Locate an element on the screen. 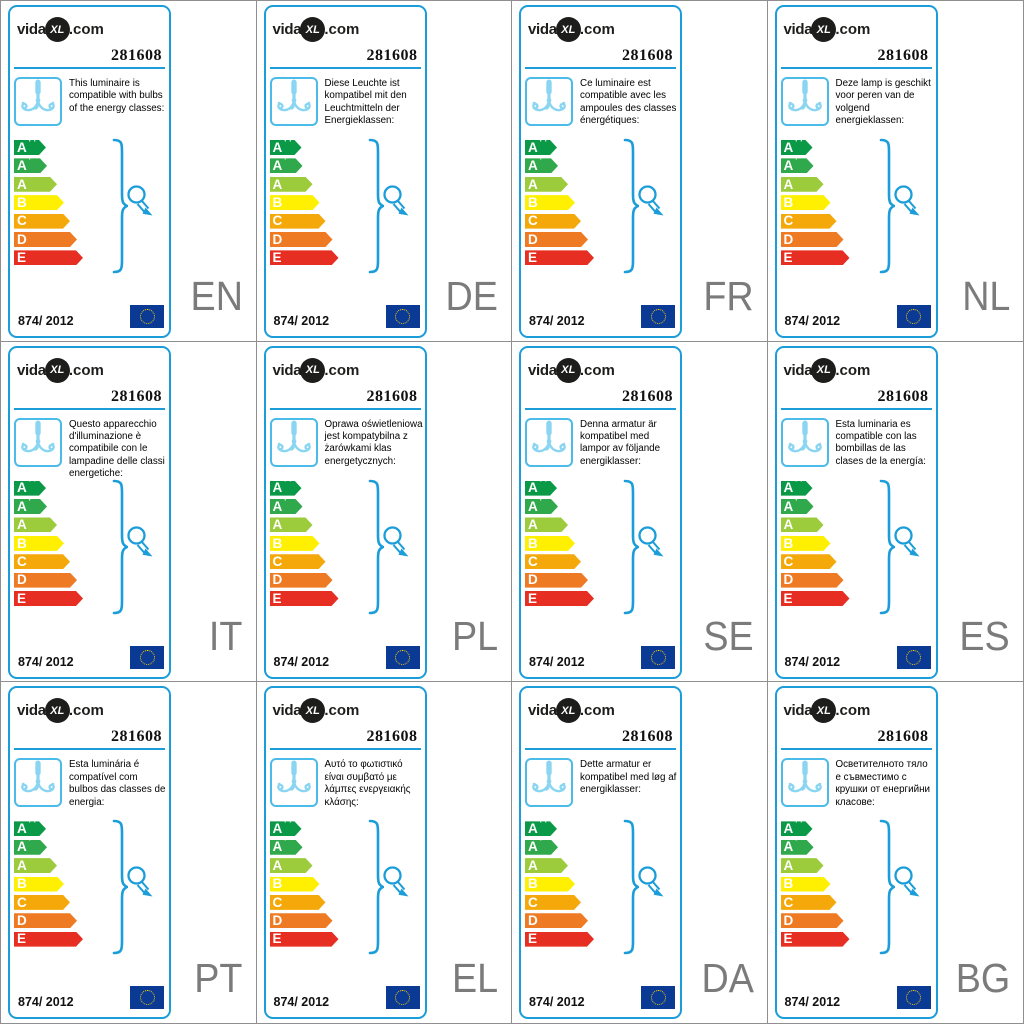  regulation-number: 874/ 2012 is located at coordinates (301, 1002).